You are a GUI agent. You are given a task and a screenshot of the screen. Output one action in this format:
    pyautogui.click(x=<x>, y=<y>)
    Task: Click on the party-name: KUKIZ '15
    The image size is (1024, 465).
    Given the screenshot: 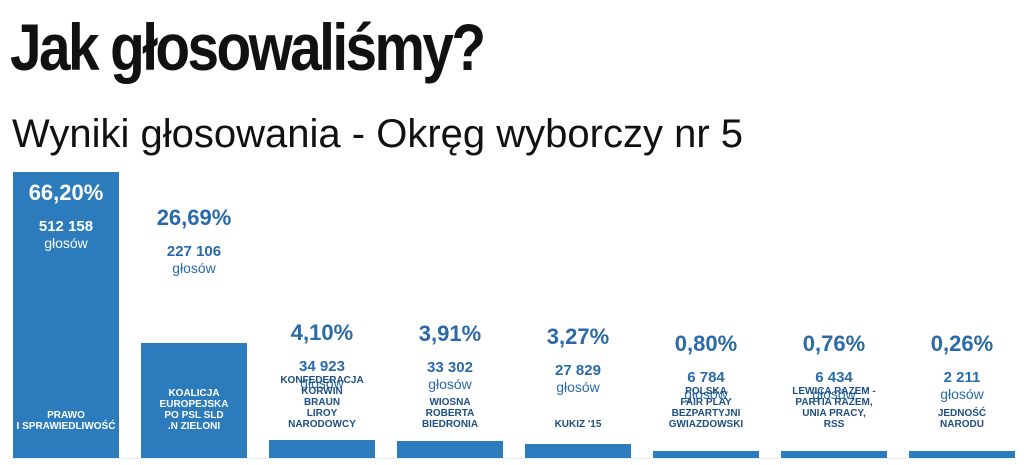 What is the action you would take?
    pyautogui.click(x=578, y=424)
    